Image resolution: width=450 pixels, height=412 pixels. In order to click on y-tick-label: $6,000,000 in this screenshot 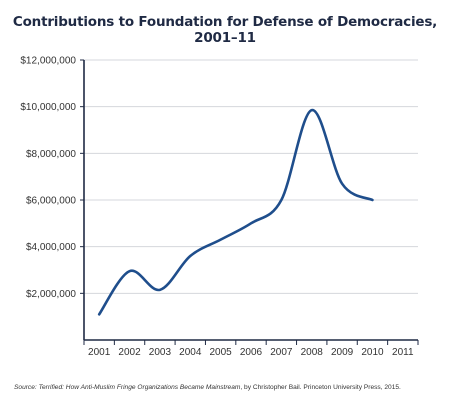, I will do `click(51, 201)`.